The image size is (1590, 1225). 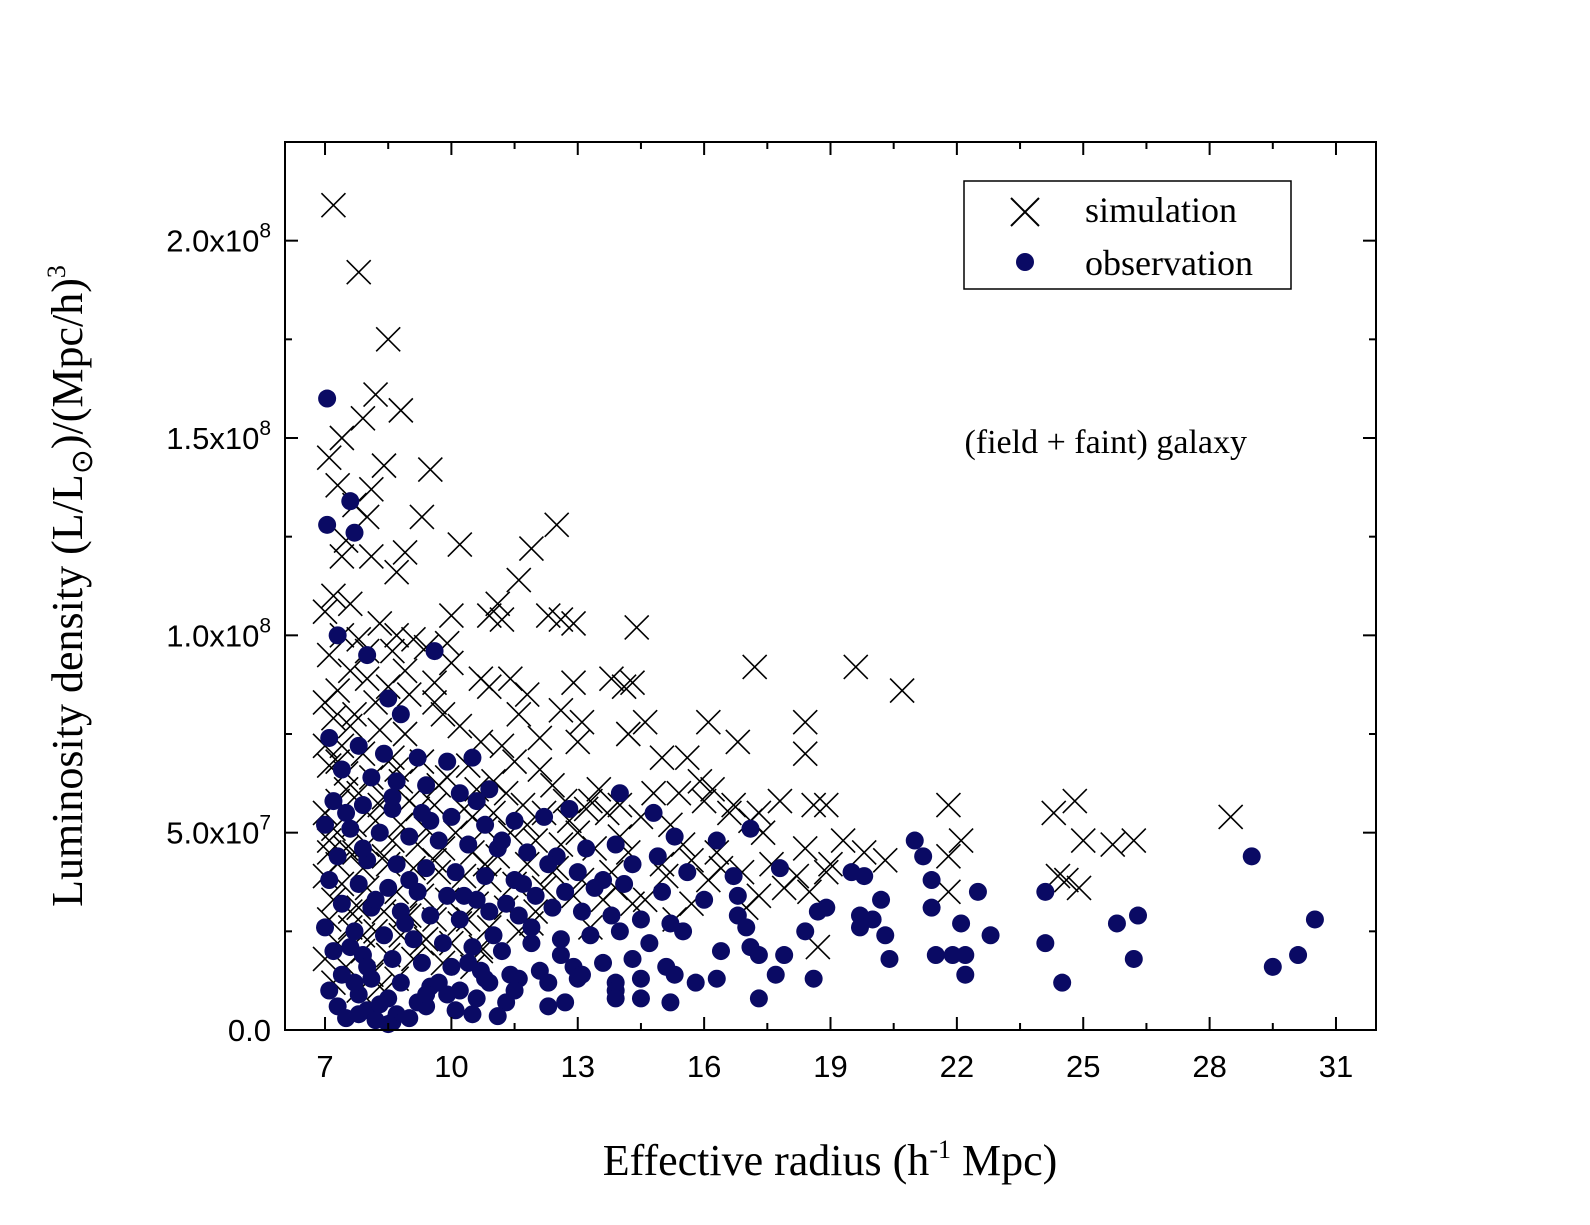 I want to click on x-tick-label: 13, so click(x=578, y=1066).